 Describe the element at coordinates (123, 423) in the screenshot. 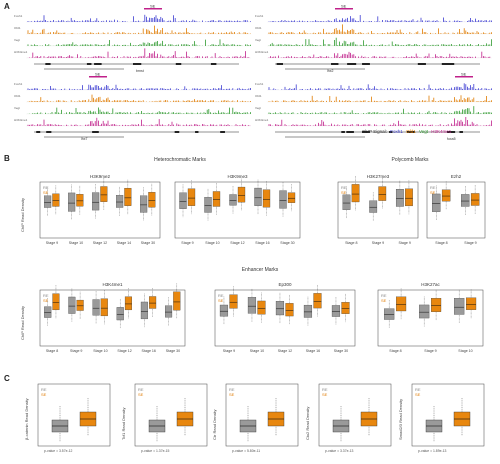

I see `y-axis-label: Tcf1 Read Density` at that location.